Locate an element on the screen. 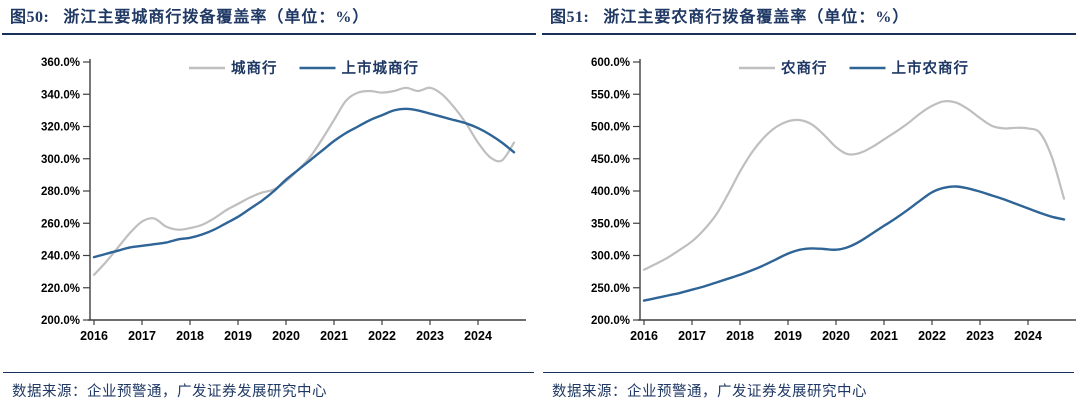 The height and width of the screenshot is (412, 1080). y-tick-label: 550.0% is located at coordinates (610, 95).